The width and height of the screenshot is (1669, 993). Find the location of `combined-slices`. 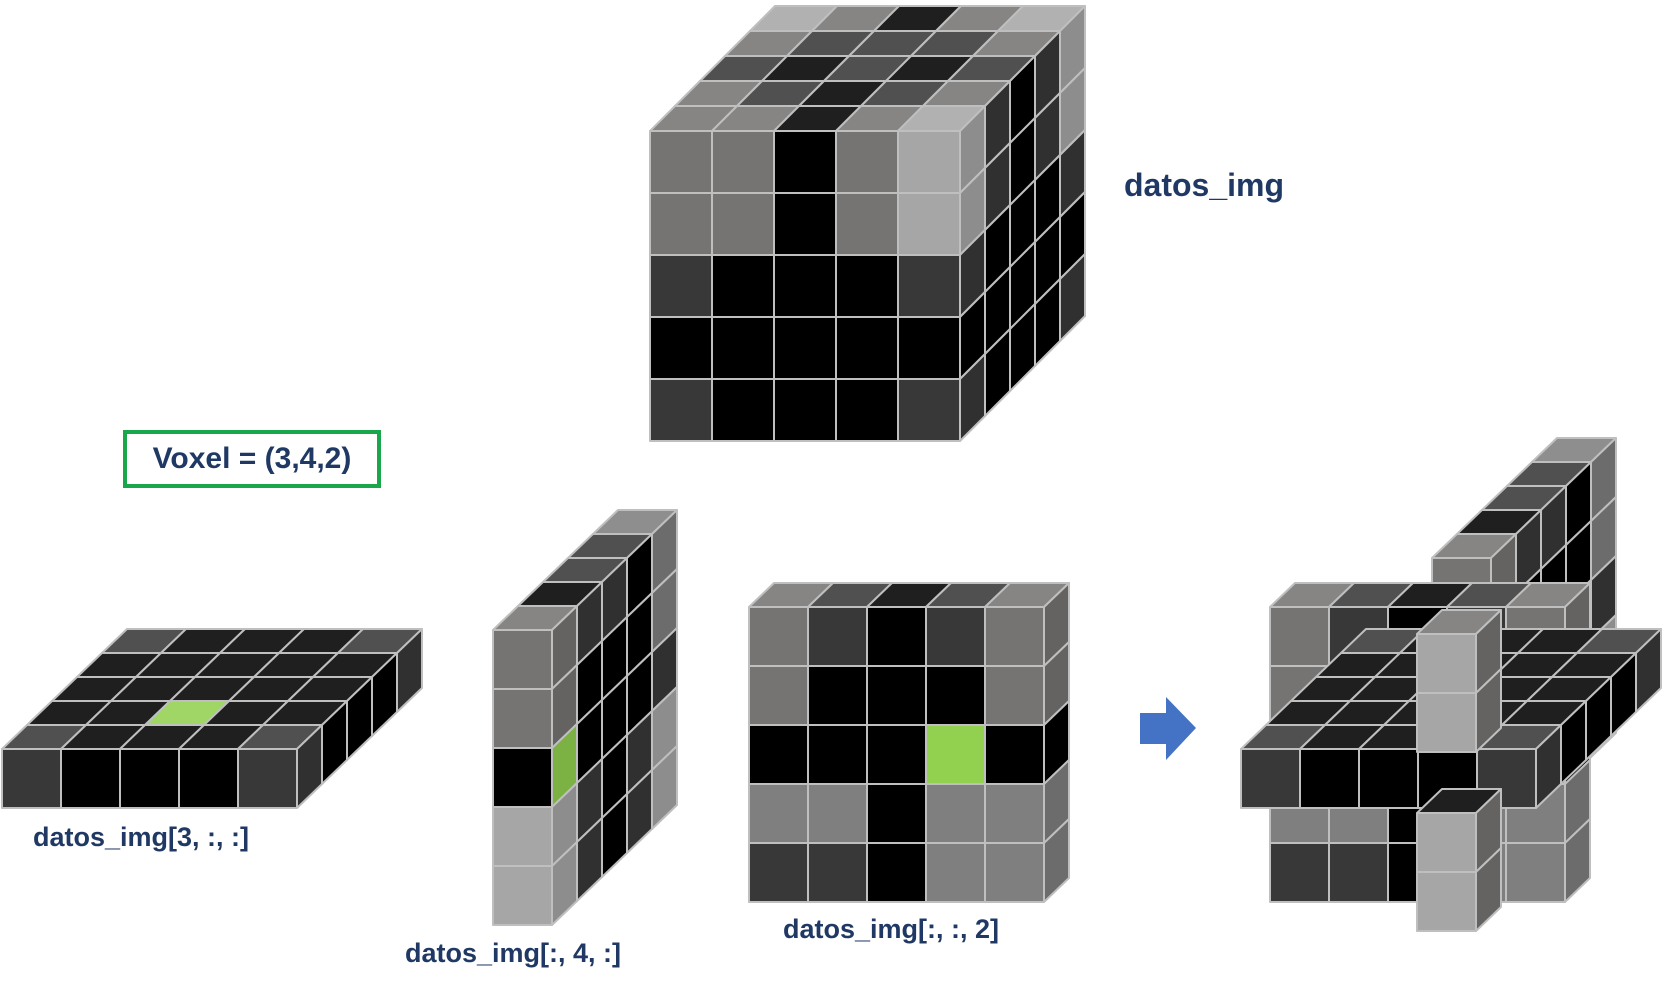

combined-slices is located at coordinates (1451, 684).